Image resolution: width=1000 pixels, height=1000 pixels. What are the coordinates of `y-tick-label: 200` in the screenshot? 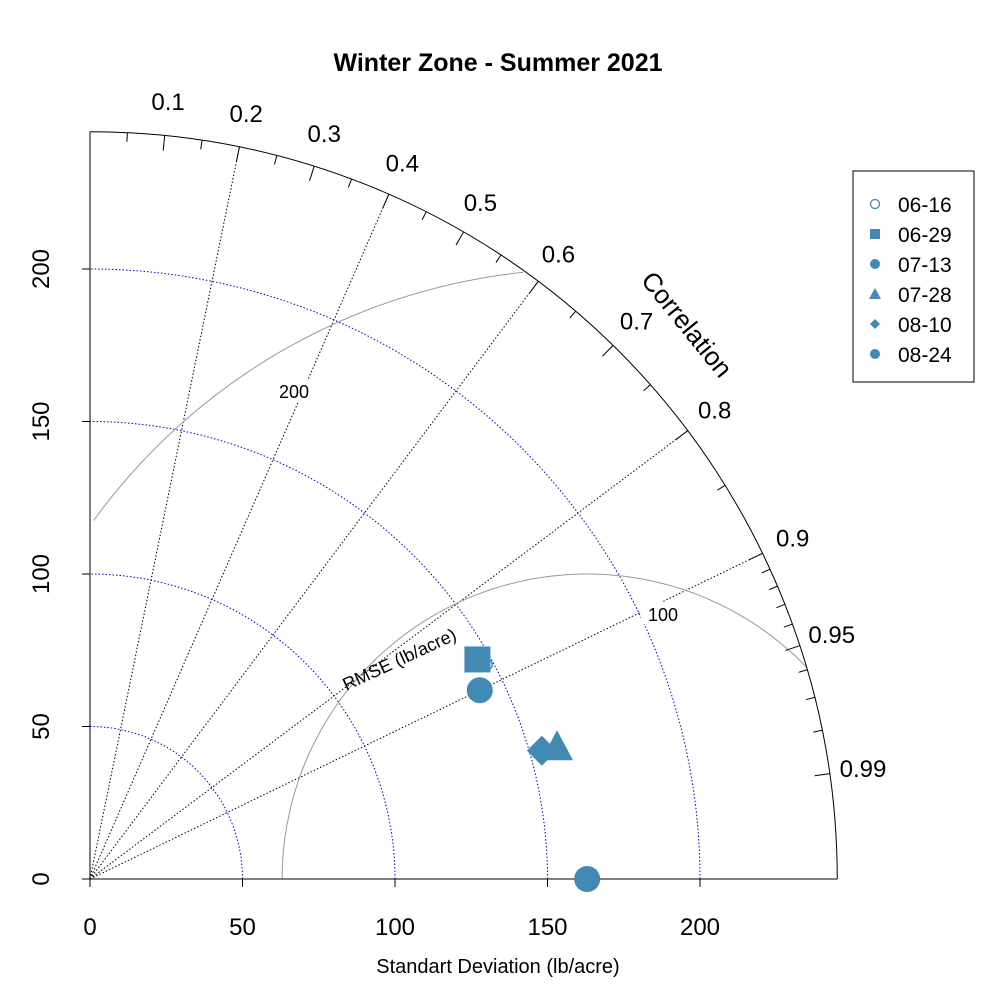 It's located at (41, 269).